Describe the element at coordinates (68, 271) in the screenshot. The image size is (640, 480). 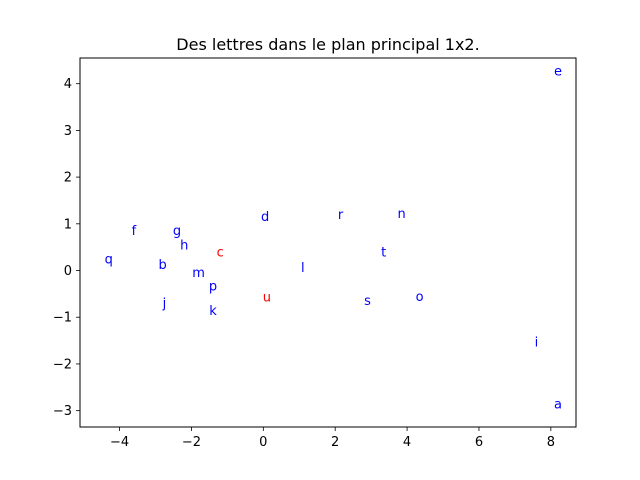
I see `y-tick-label: 0` at that location.